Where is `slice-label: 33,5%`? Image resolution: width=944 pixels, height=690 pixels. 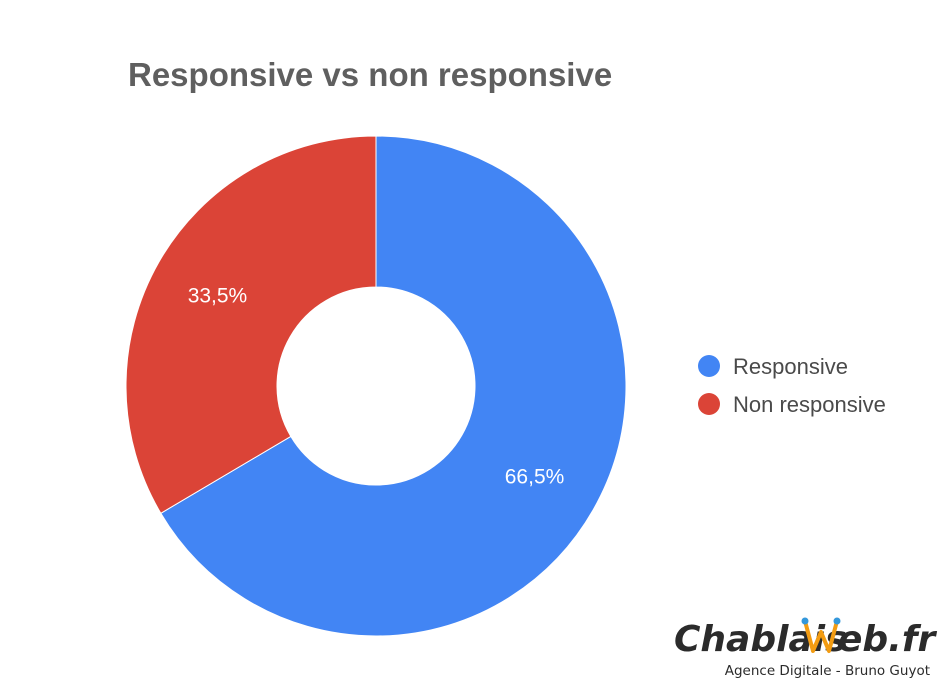
slice-label: 33,5% is located at coordinates (218, 296).